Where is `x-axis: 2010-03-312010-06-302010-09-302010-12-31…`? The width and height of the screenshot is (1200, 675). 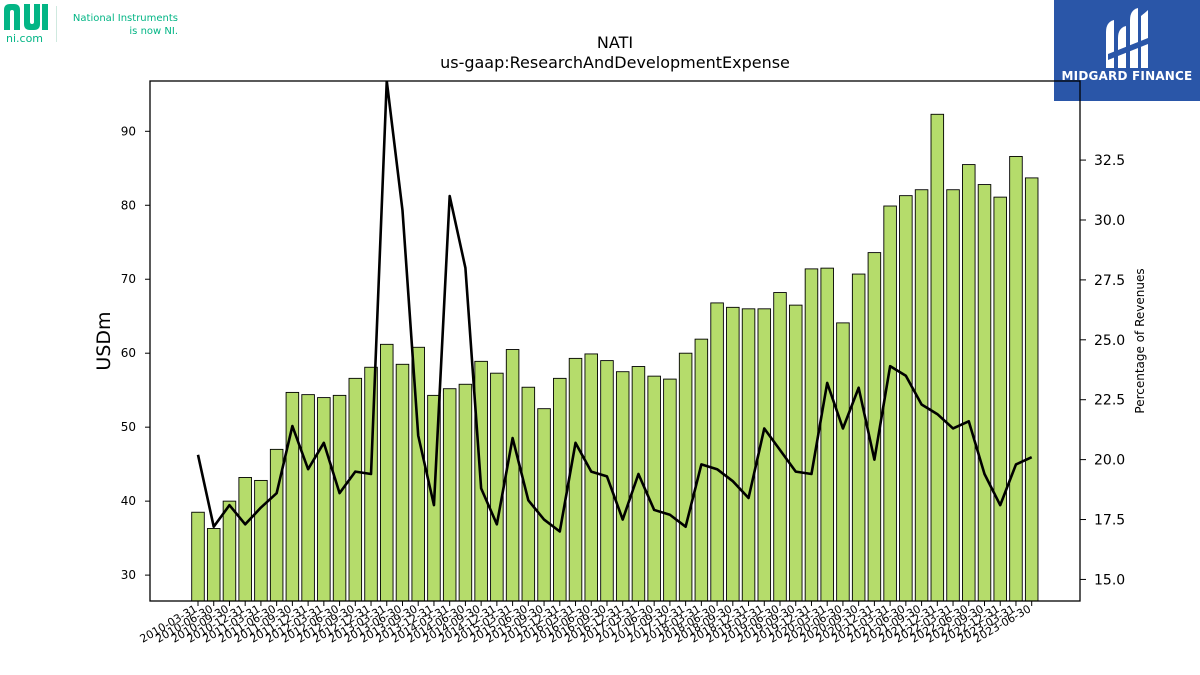 x-axis: 2010-03-312010-06-302010-09-302010-12-31… is located at coordinates (585, 623).